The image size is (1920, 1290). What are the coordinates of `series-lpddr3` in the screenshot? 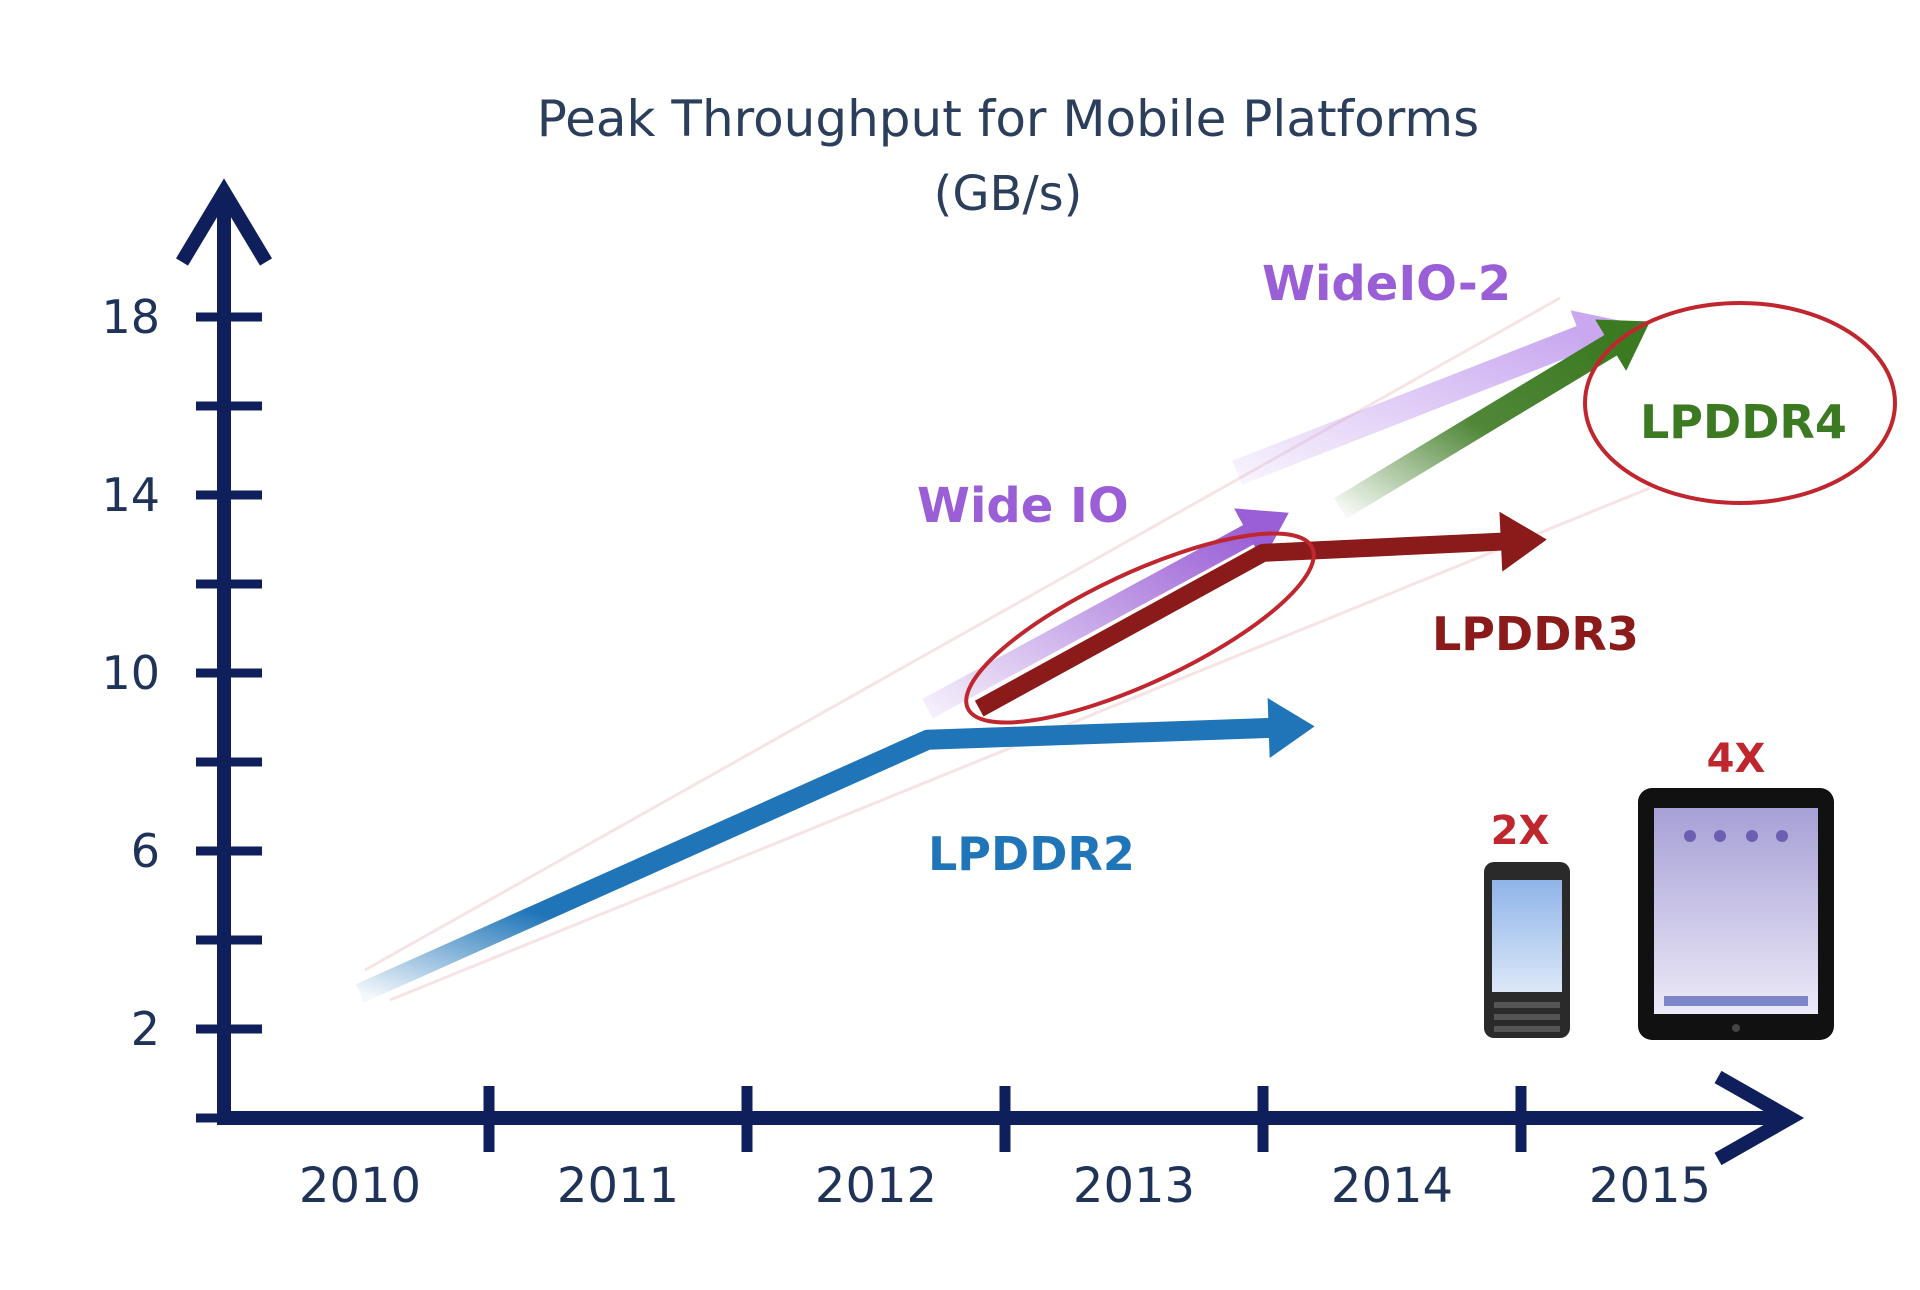 It's located at (1260, 614).